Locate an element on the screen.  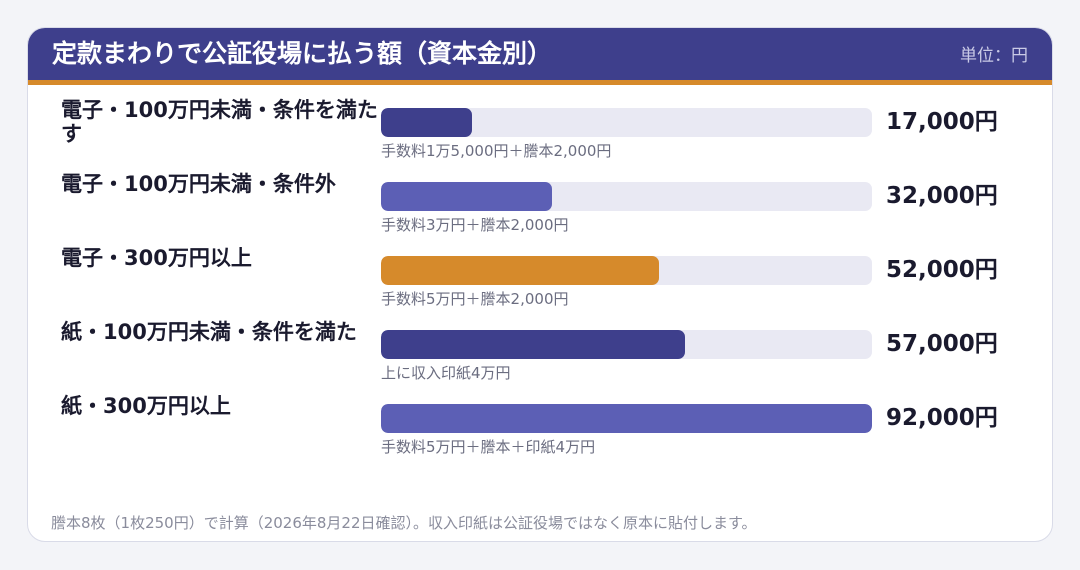
bar-row: 紙・100万円未満・条件を満た上に収入印紙4万円 57,000円 is located at coordinates (540, 358).